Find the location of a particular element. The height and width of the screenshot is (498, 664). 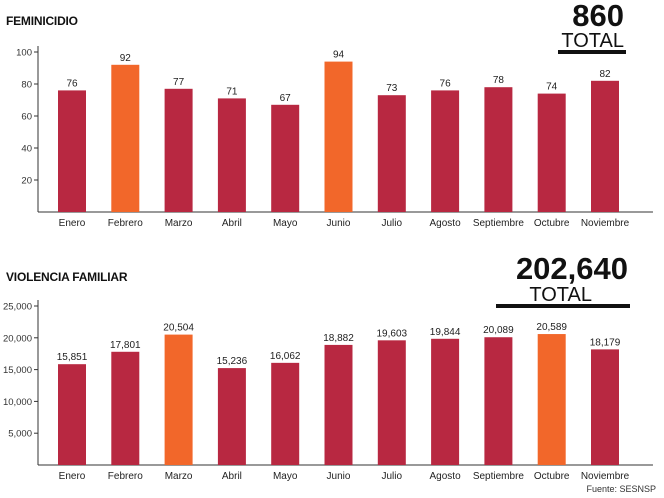

bar-value-label: 15,236 is located at coordinates (232, 361).